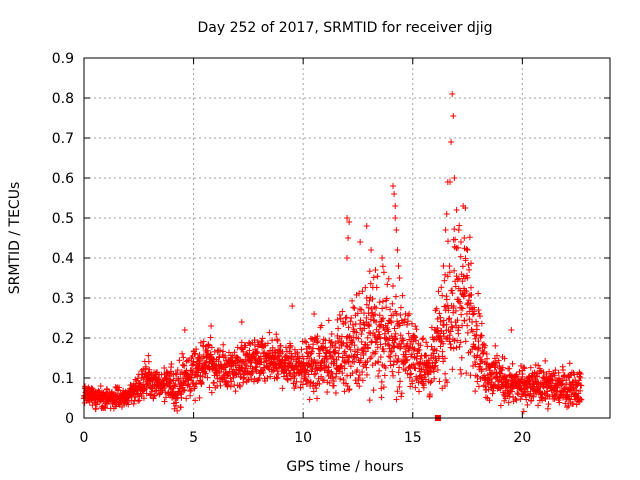 The height and width of the screenshot is (480, 640). I want to click on x-axis-label: GPS time / hours, so click(344, 467).